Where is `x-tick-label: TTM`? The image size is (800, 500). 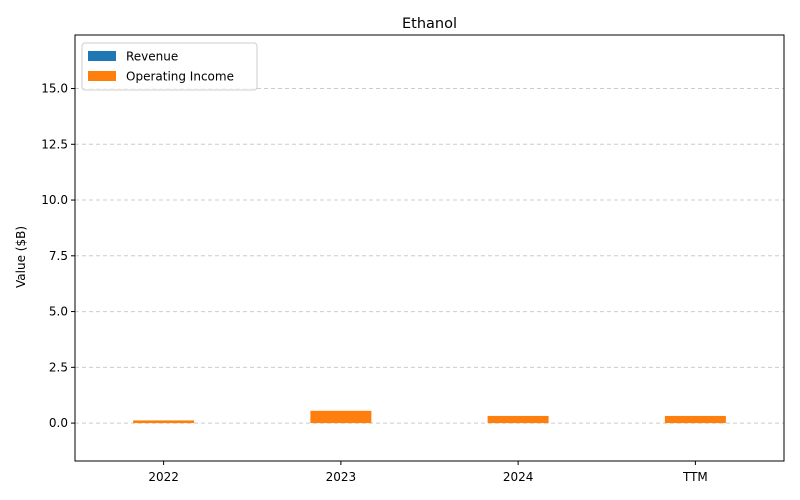 x-tick-label: TTM is located at coordinates (695, 477).